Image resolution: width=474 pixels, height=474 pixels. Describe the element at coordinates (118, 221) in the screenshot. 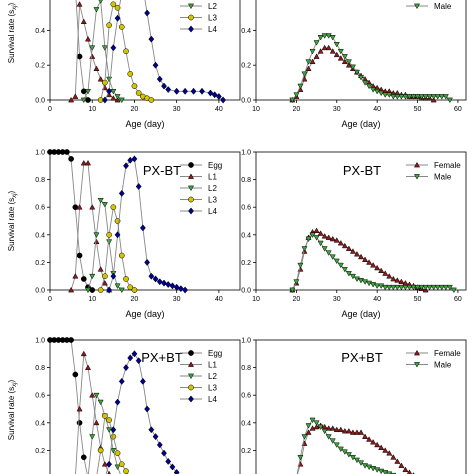

I see `series-layer` at that location.